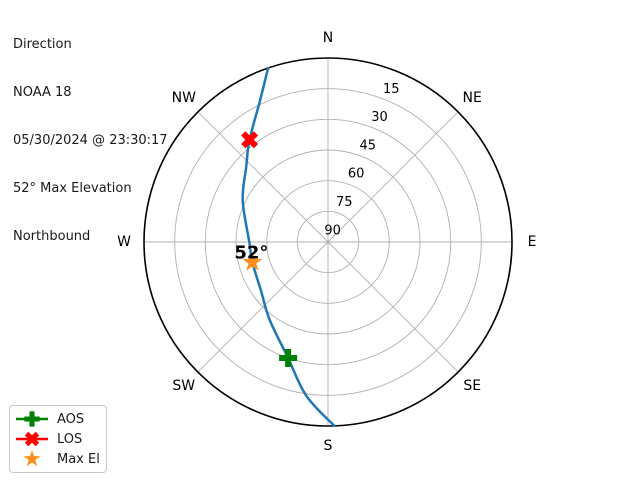 This screenshot has height=480, width=640. I want to click on legend-plus-marker-icon, so click(32, 419).